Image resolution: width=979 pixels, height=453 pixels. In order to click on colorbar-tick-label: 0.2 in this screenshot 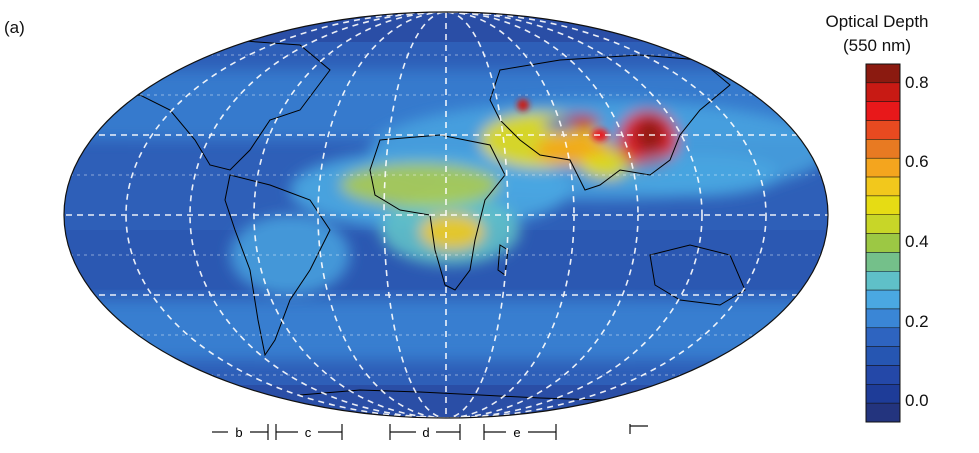, I will do `click(917, 321)`.